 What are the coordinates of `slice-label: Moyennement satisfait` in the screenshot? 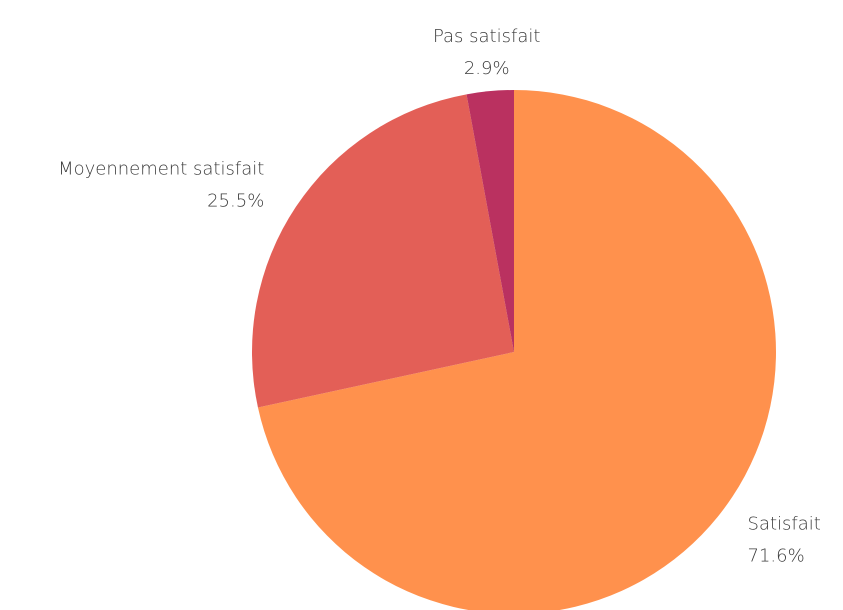 It's located at (161, 169).